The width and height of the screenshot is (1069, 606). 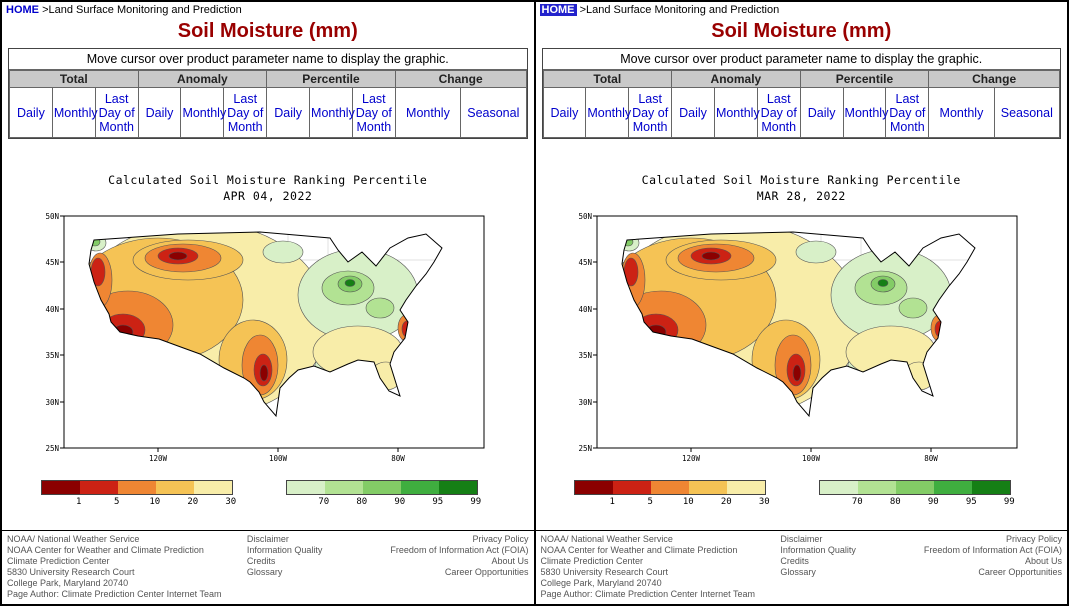 What do you see at coordinates (586, 355) in the screenshot?
I see `svg-text: 35N` at bounding box center [586, 355].